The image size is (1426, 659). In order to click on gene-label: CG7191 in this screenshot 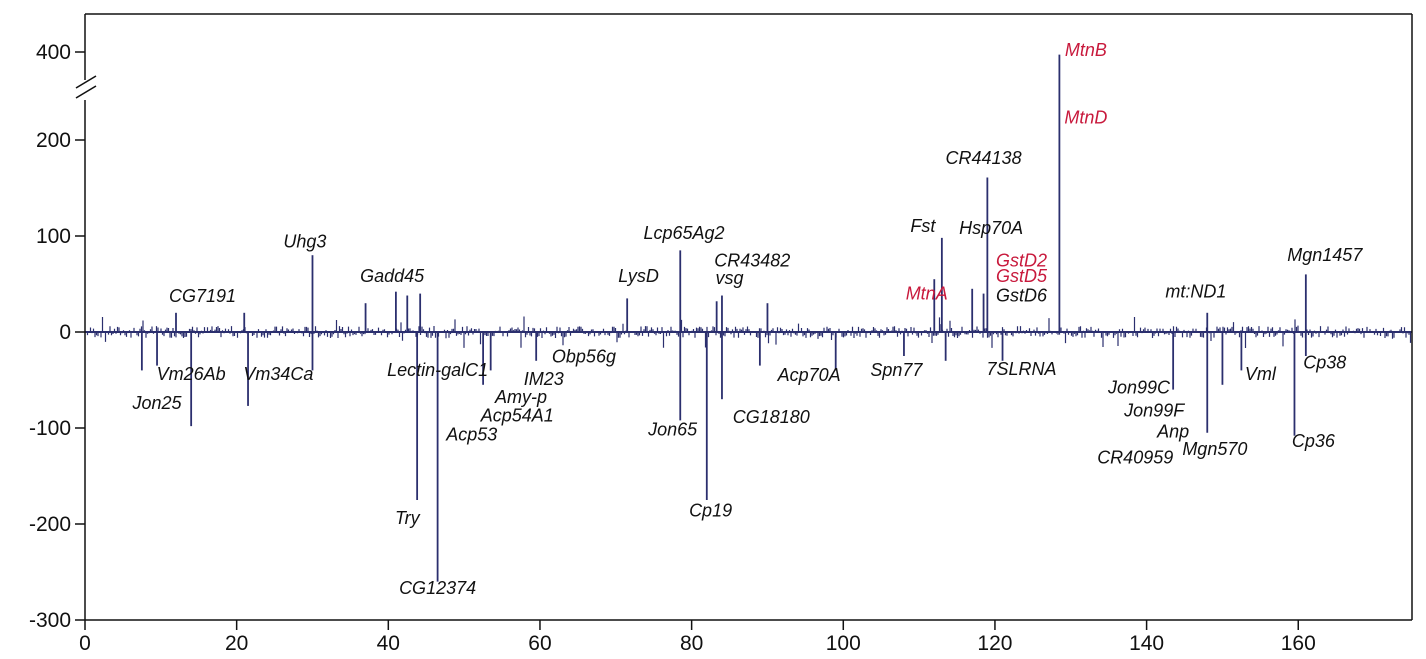, I will do `click(202, 296)`.